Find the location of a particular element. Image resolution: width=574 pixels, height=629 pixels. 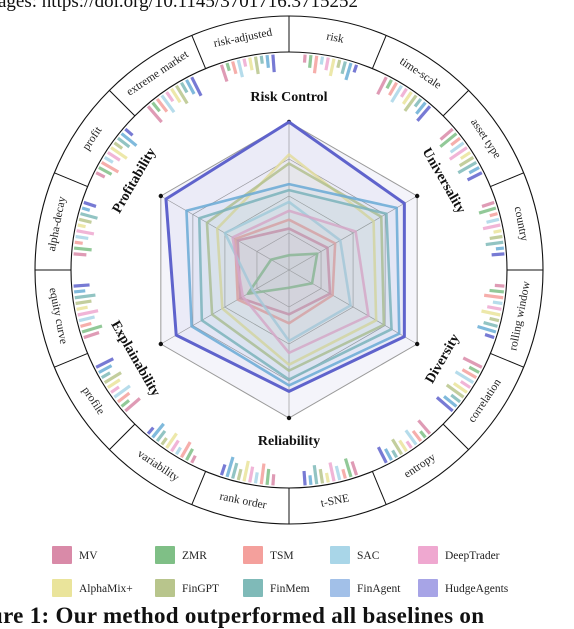

ring-segment-label: time-scale is located at coordinates (420, 73).